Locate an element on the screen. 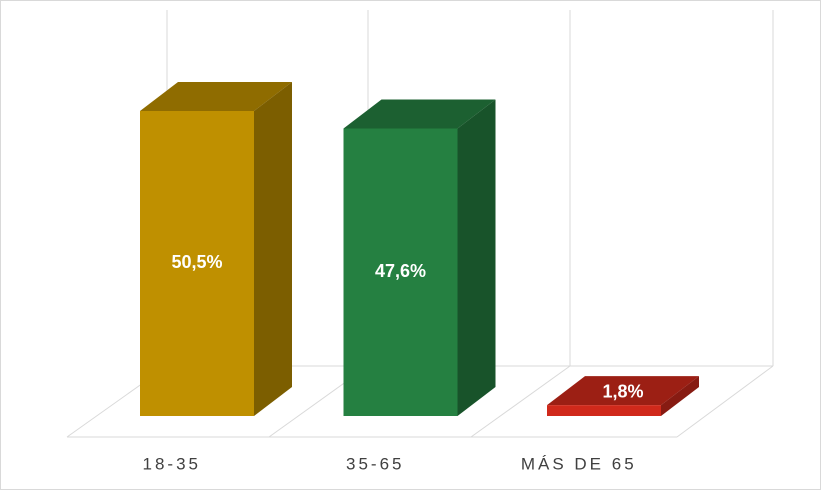 Image resolution: width=822 pixels, height=496 pixels. data-label: 50,5% is located at coordinates (196, 262).